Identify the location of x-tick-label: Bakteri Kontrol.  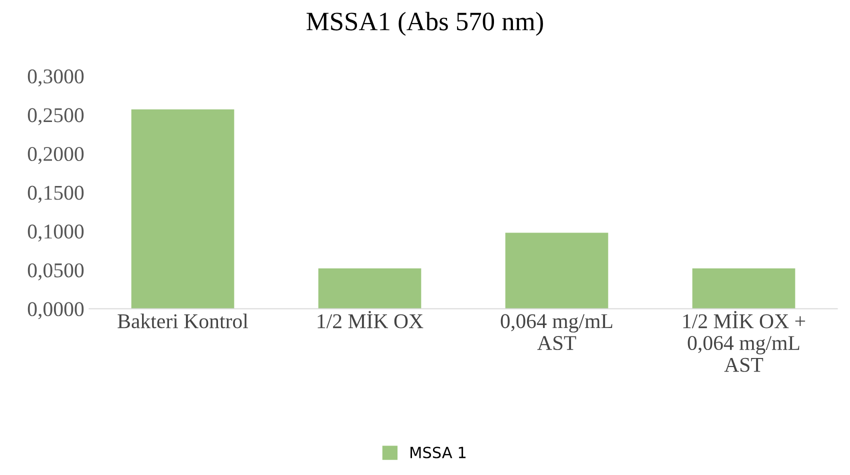
(183, 321).